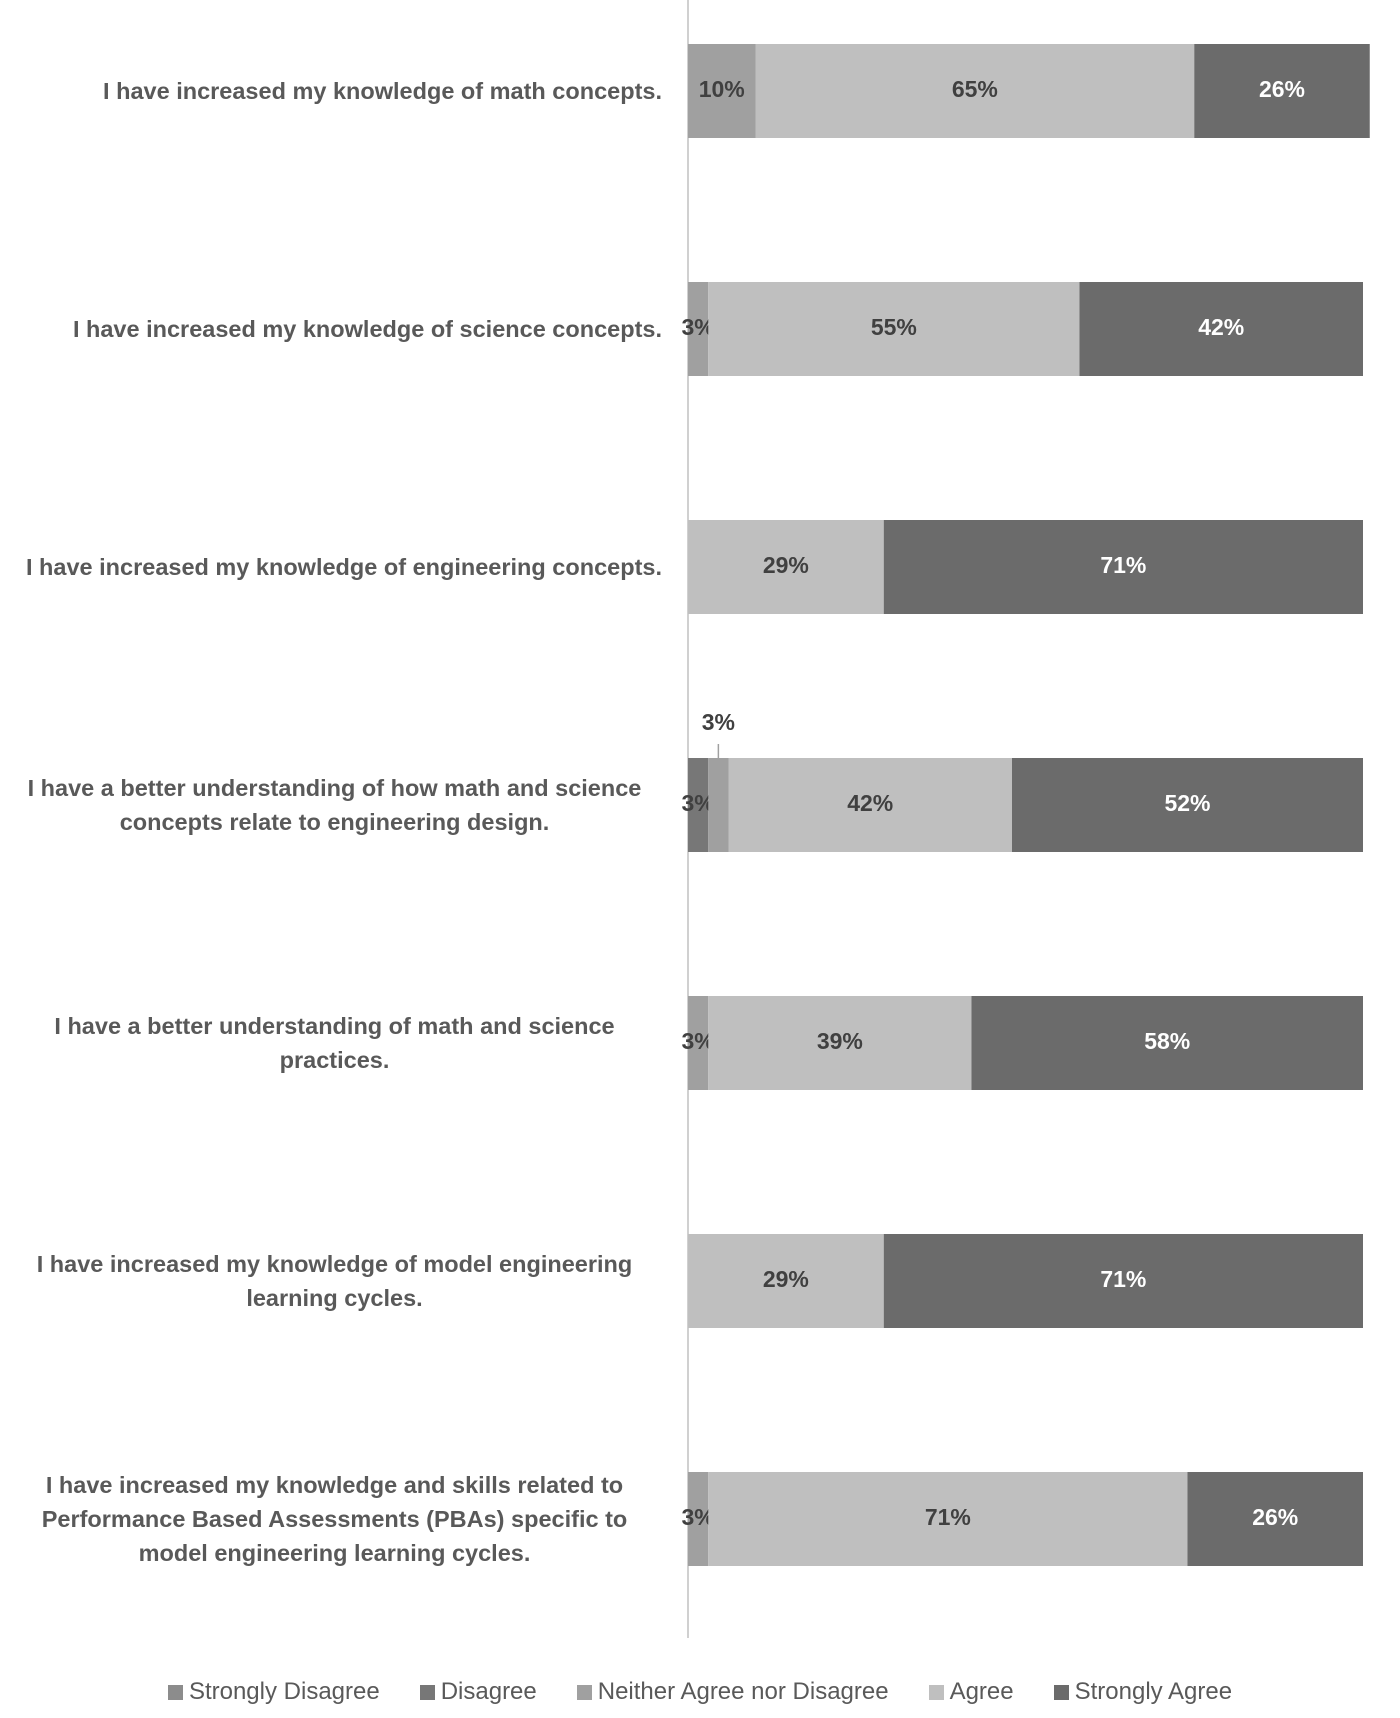  I want to click on data-label: 10%, so click(722, 89).